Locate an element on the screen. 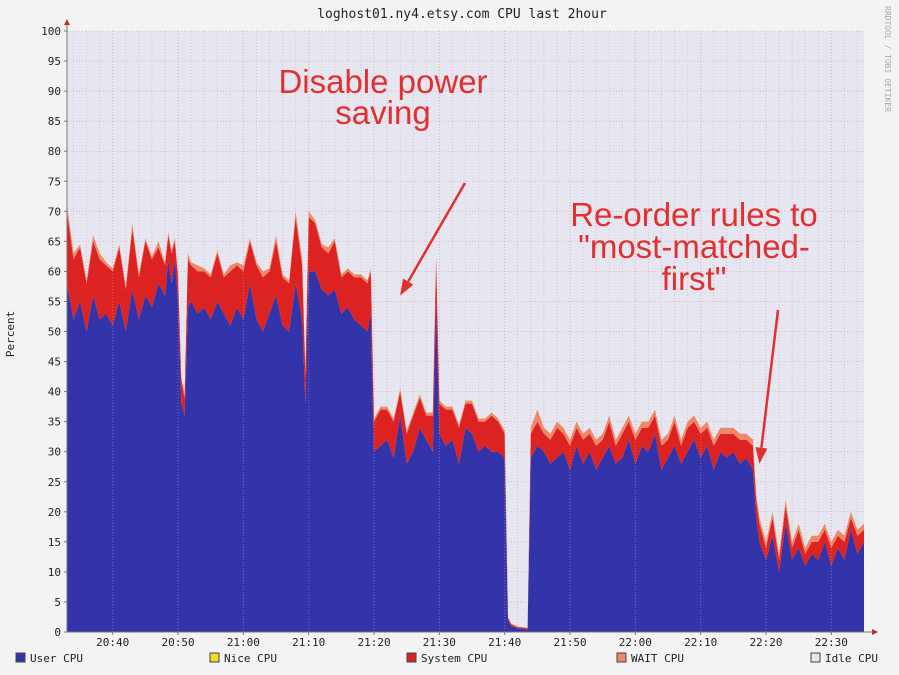 This screenshot has width=899, height=675. x-tick-label-8: 22:00 is located at coordinates (635, 642).